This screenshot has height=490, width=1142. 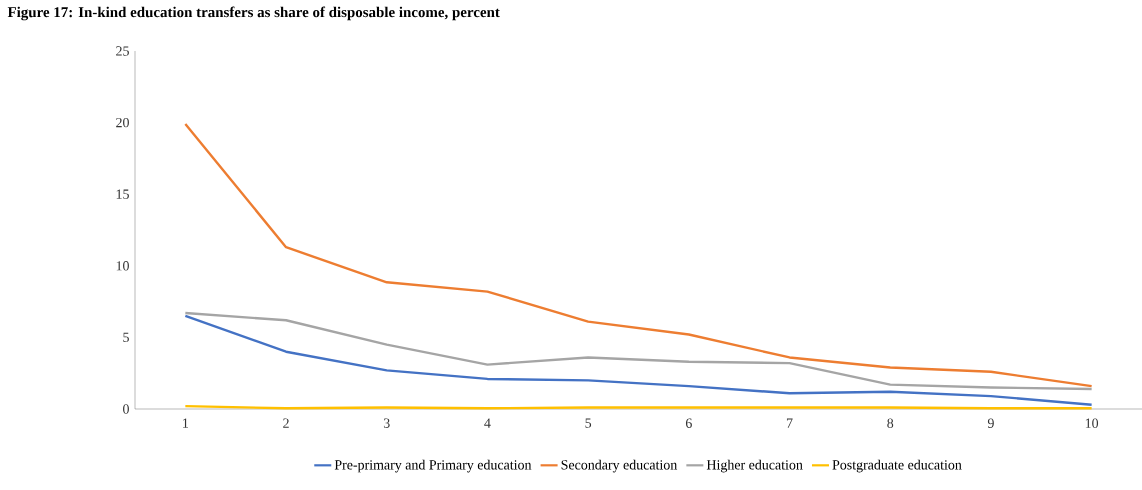 I want to click on y-tick-label: 5, so click(x=126, y=337).